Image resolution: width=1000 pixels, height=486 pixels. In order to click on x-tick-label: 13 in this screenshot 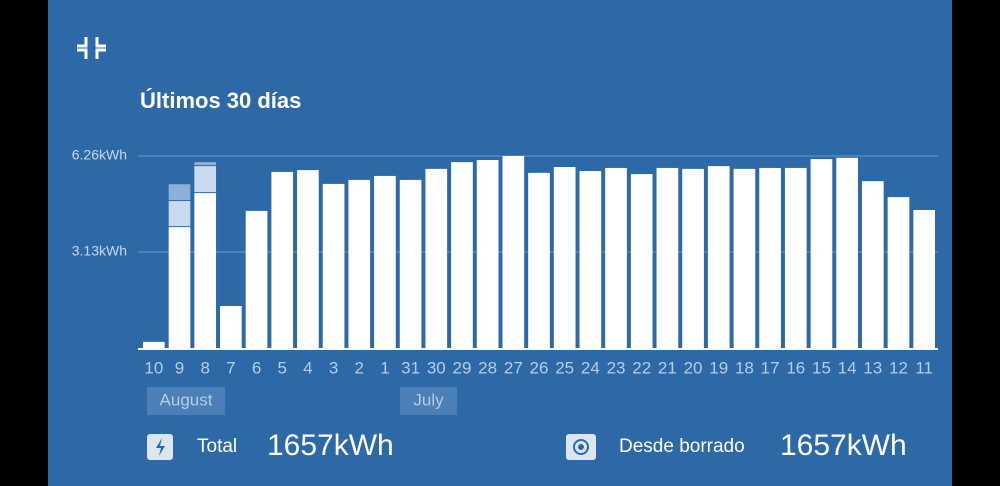, I will do `click(872, 367)`.